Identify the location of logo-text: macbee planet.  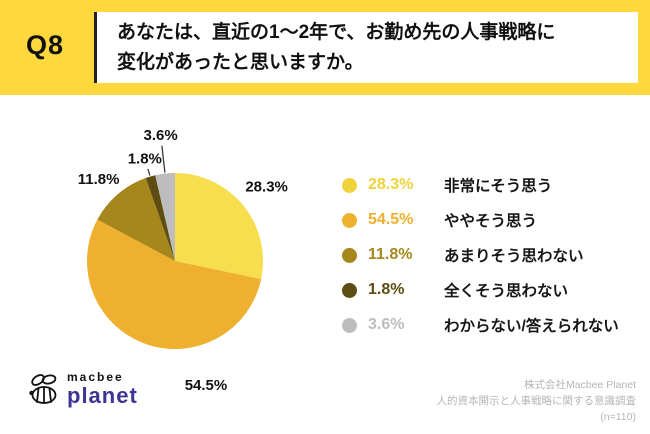
(102, 389).